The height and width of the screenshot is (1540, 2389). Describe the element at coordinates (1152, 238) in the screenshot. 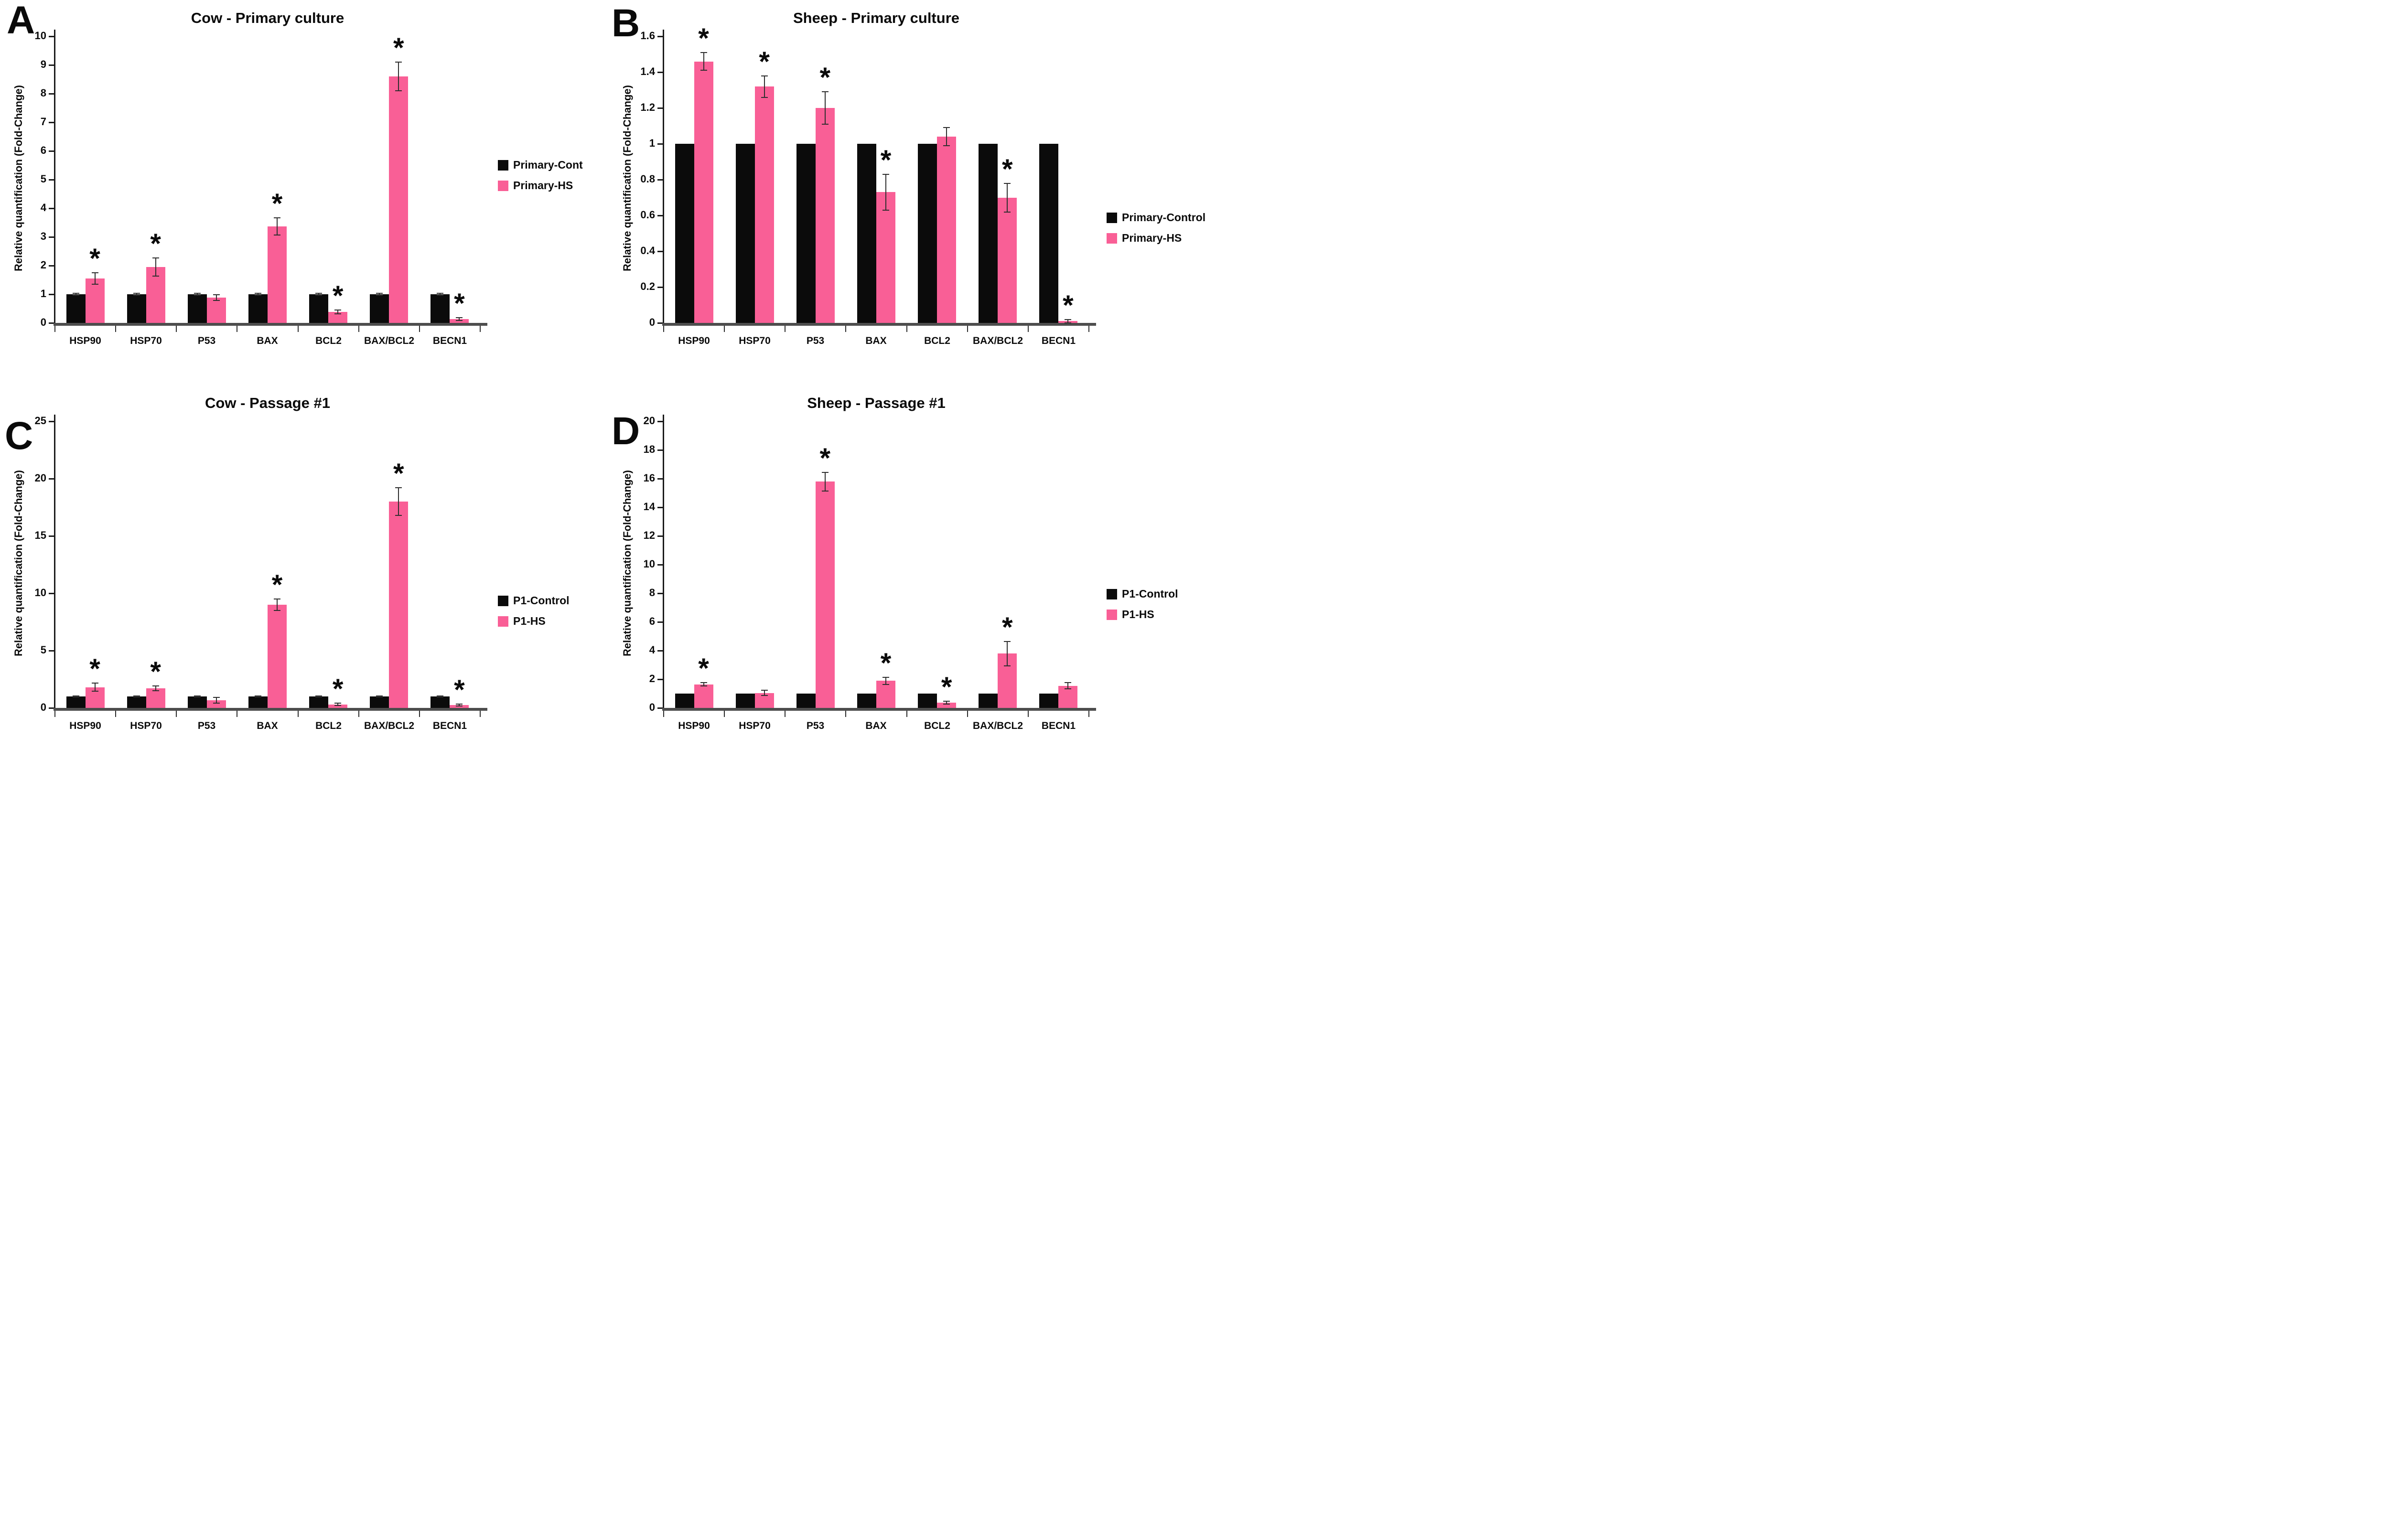

I see `legend-label-hs: Primary-HS` at that location.